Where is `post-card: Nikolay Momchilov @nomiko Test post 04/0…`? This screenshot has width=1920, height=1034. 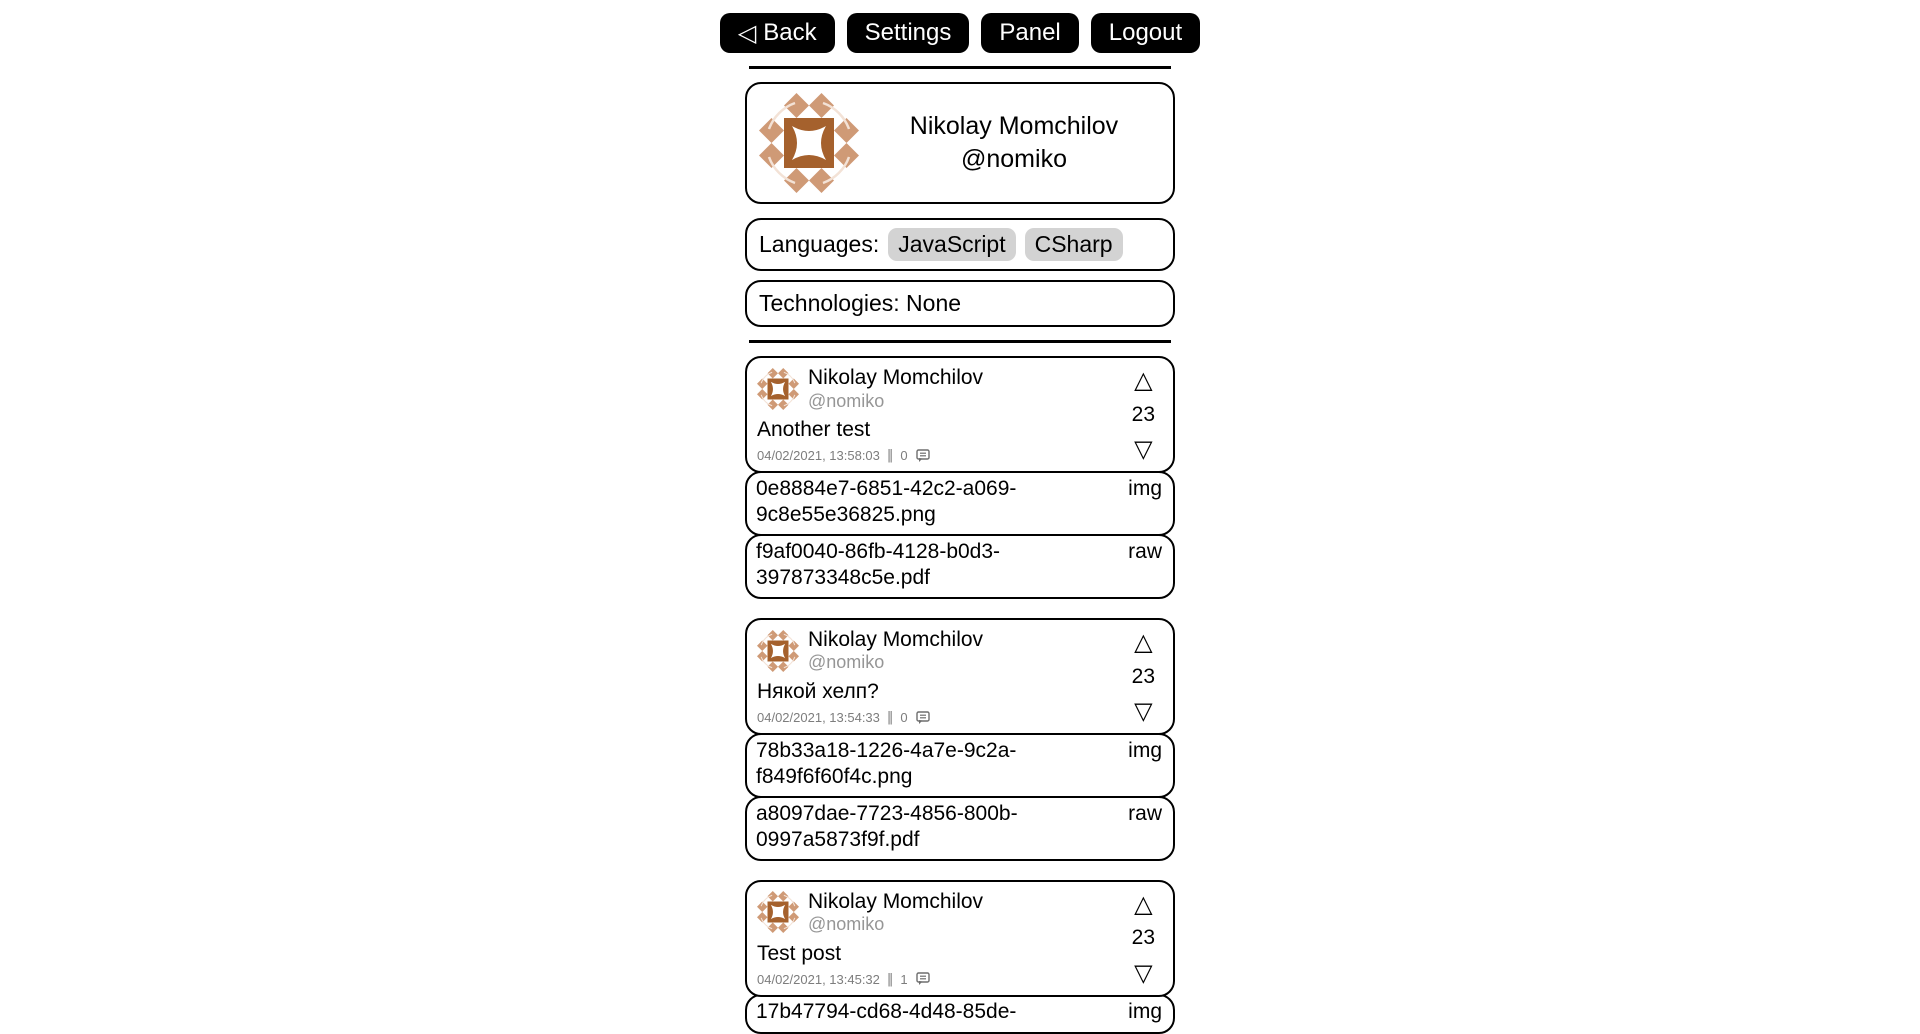 post-card: Nikolay Momchilov @nomiko Test post 04/0… is located at coordinates (960, 938).